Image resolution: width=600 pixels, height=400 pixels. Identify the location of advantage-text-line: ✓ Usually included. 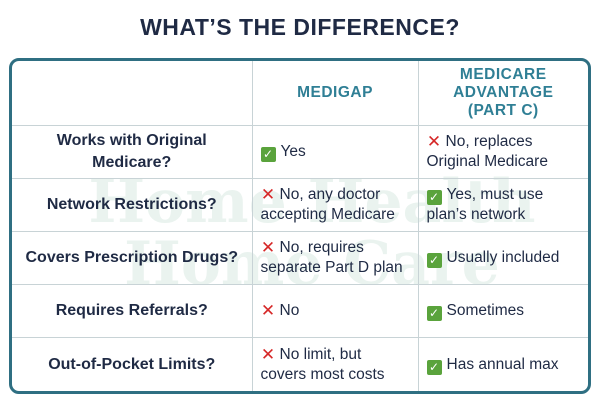
(503, 258).